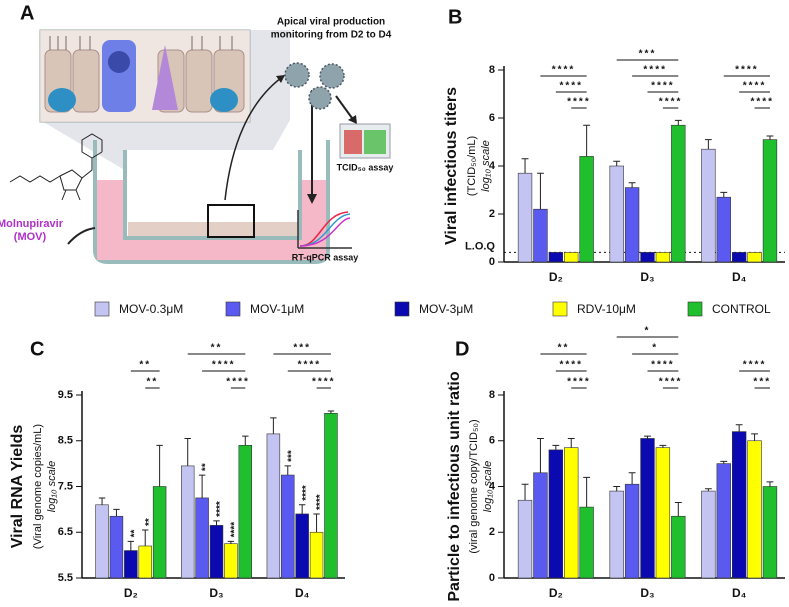 Image resolution: width=789 pixels, height=607 pixels. I want to click on y-tick-label: 8.5, so click(65, 441).